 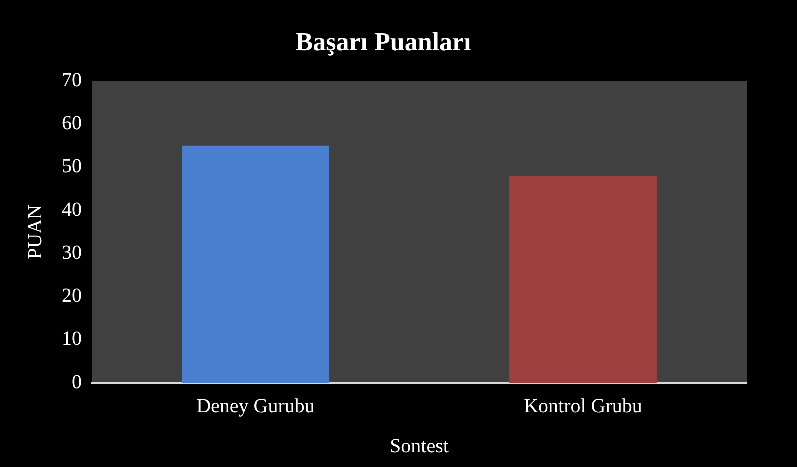 What do you see at coordinates (72, 80) in the screenshot?
I see `y-tick-label: 70` at bounding box center [72, 80].